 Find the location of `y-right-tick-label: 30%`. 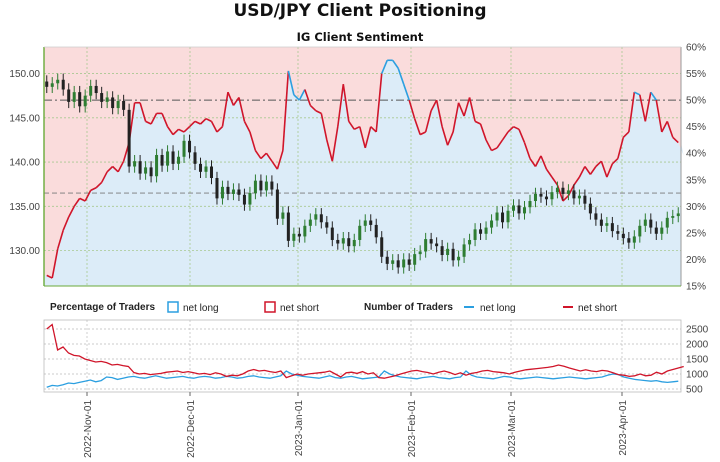

y-right-tick-label: 30% is located at coordinates (696, 207).